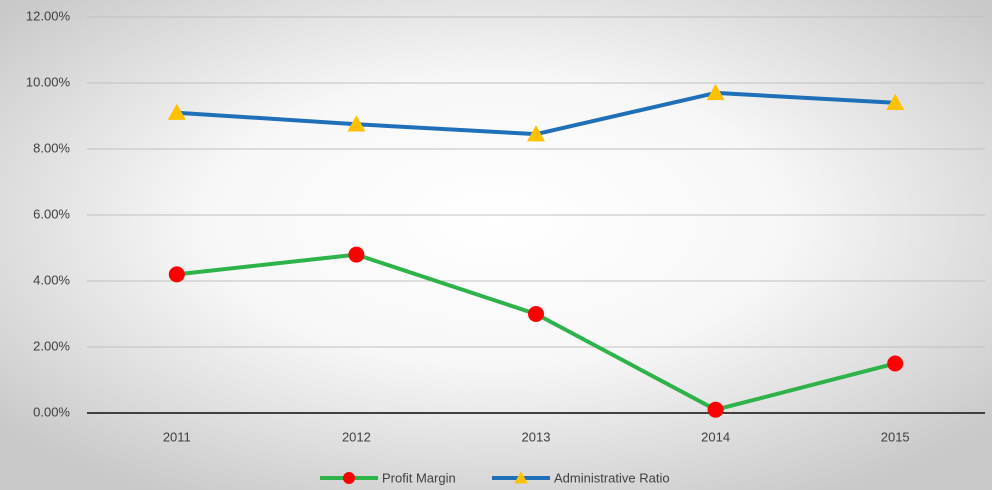 The image size is (992, 490). What do you see at coordinates (48, 81) in the screenshot?
I see `y-tick-label: 10.00%` at bounding box center [48, 81].